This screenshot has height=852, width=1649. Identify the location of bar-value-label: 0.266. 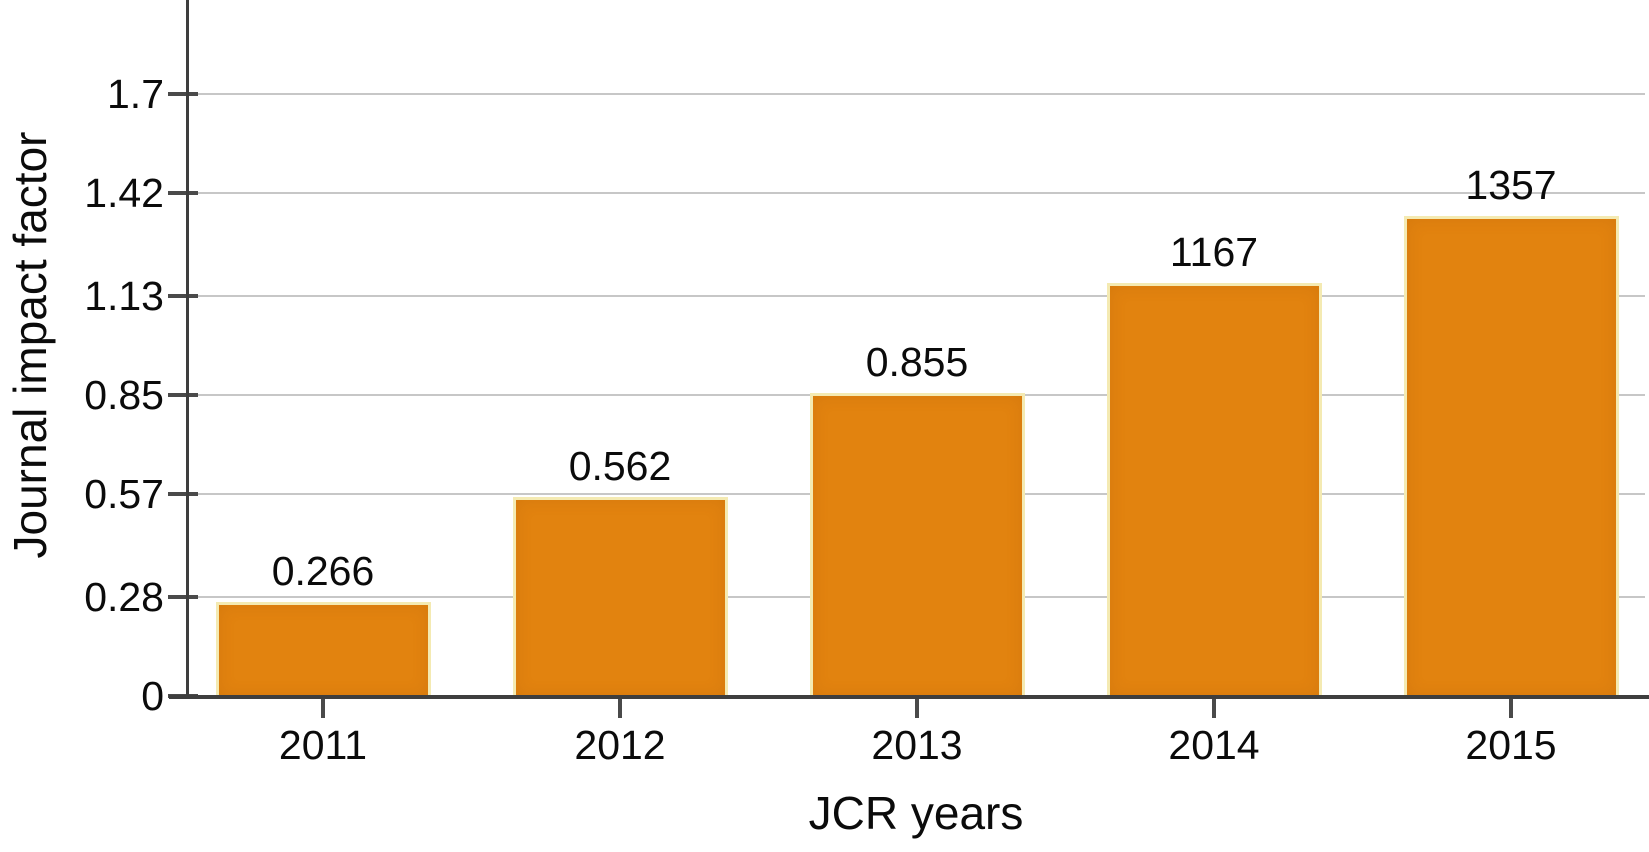
(323, 571).